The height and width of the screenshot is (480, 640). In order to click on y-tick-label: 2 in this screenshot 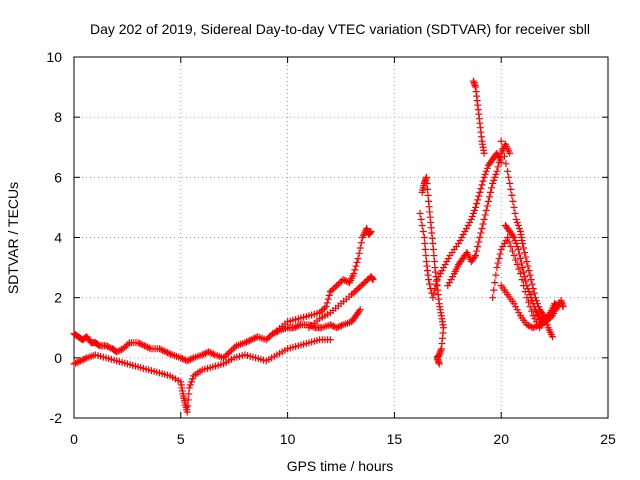, I will do `click(58, 298)`.